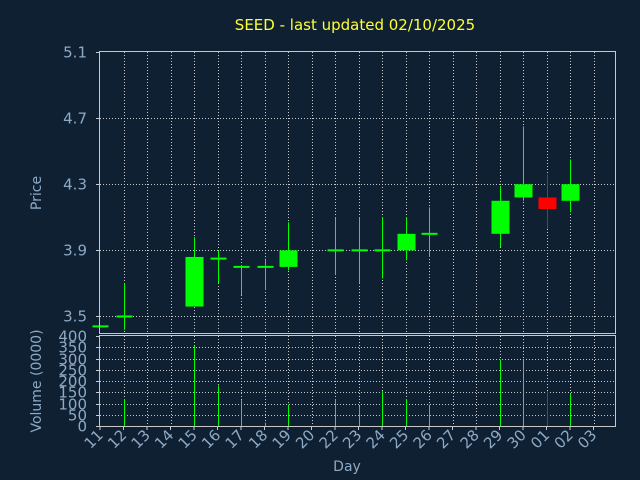  Describe the element at coordinates (399, 439) in the screenshot. I see `x-tick-label: 25` at that location.